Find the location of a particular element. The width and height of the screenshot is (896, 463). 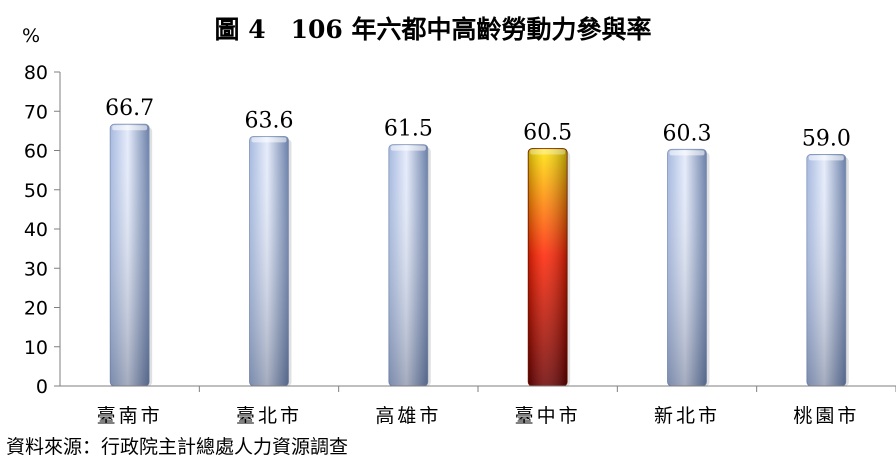

y-tick-label: 50 is located at coordinates (36, 191).